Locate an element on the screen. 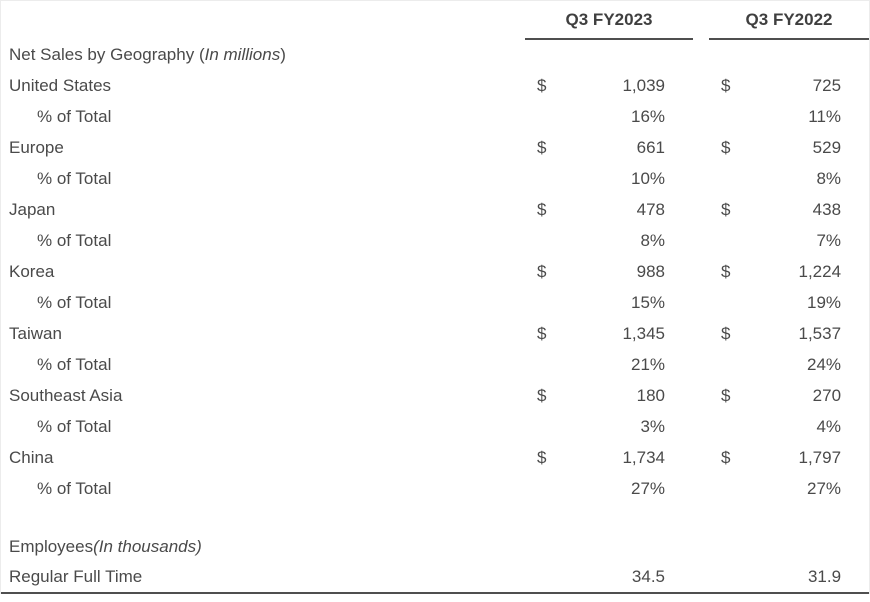  value-fy2023: 1,345 is located at coordinates (644, 333).